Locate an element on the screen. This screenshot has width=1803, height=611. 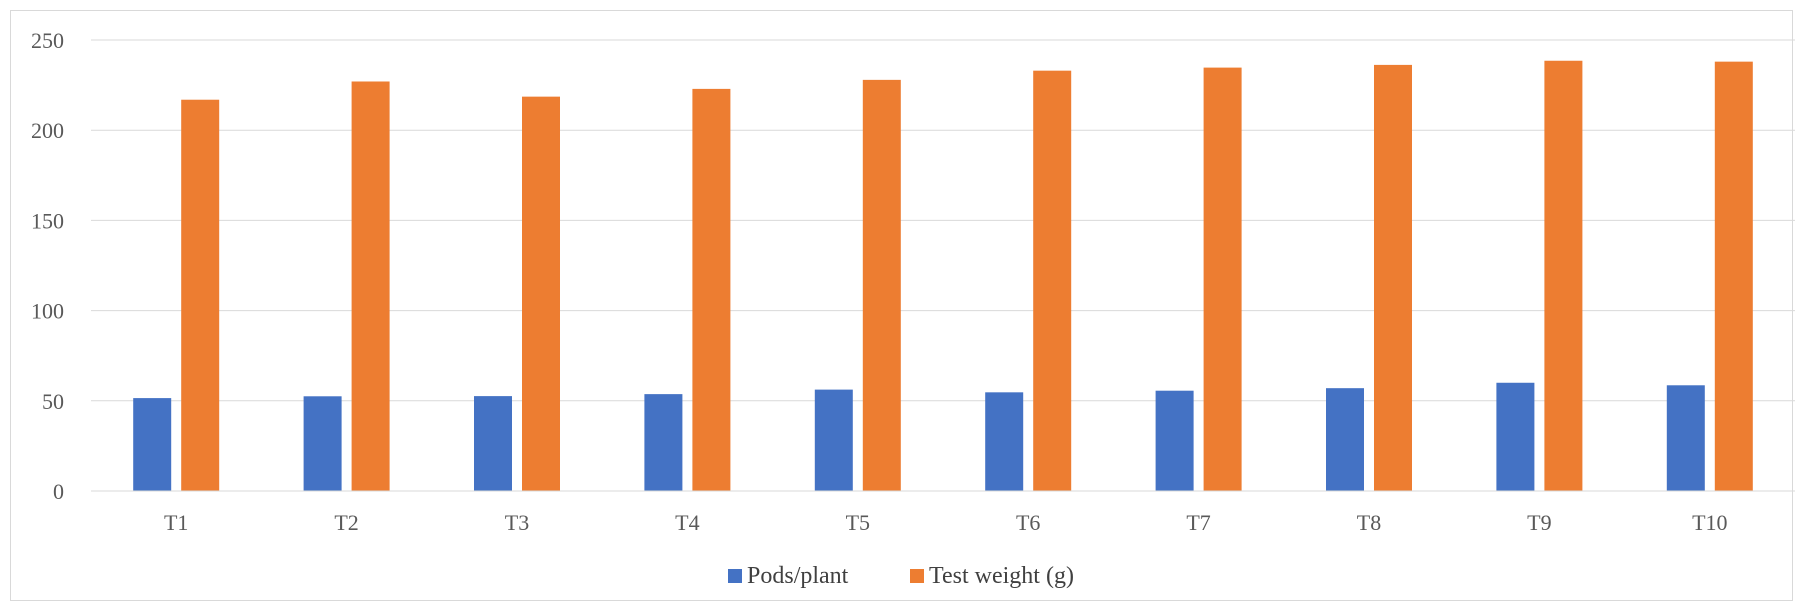
bar-pods-plant-t10 is located at coordinates (1685, 438).